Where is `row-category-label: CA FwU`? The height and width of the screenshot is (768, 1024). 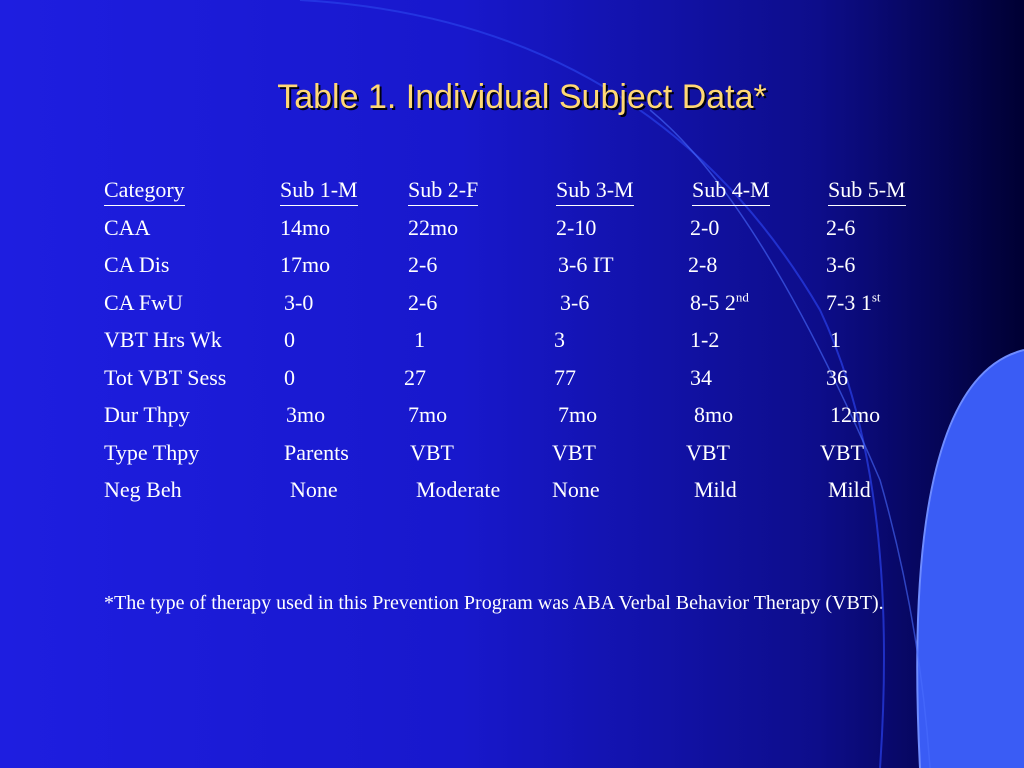
row-category-label: CA FwU is located at coordinates (143, 302).